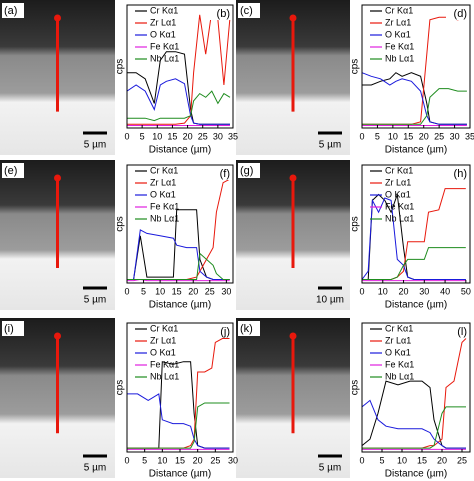 The height and width of the screenshot is (481, 474). What do you see at coordinates (10, 171) in the screenshot?
I see `panel-label: (e)` at bounding box center [10, 171].